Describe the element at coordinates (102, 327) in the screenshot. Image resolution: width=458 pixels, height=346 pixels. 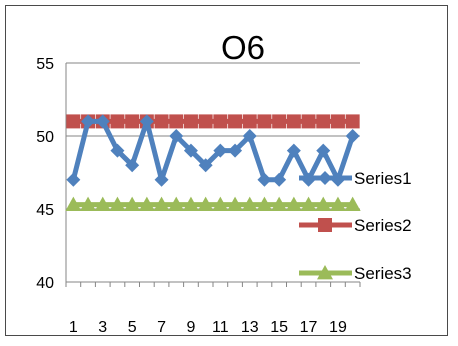
I see `x-tick-label: 3` at that location.